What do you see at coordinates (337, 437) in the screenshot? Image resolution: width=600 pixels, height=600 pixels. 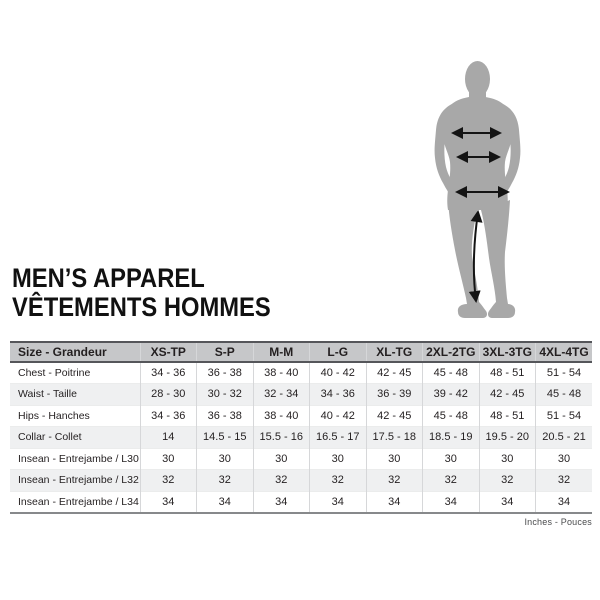 I see `size-value-cell: 16.5 - 17` at bounding box center [337, 437].